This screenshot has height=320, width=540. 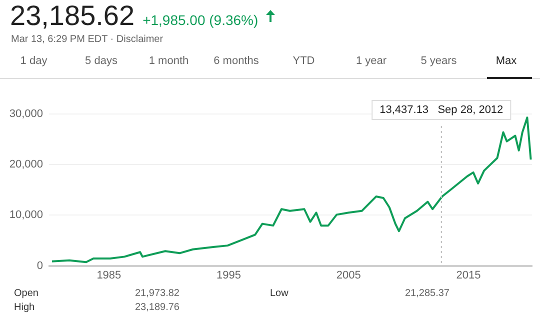 What do you see at coordinates (24, 308) in the screenshot?
I see `text: High` at bounding box center [24, 308].